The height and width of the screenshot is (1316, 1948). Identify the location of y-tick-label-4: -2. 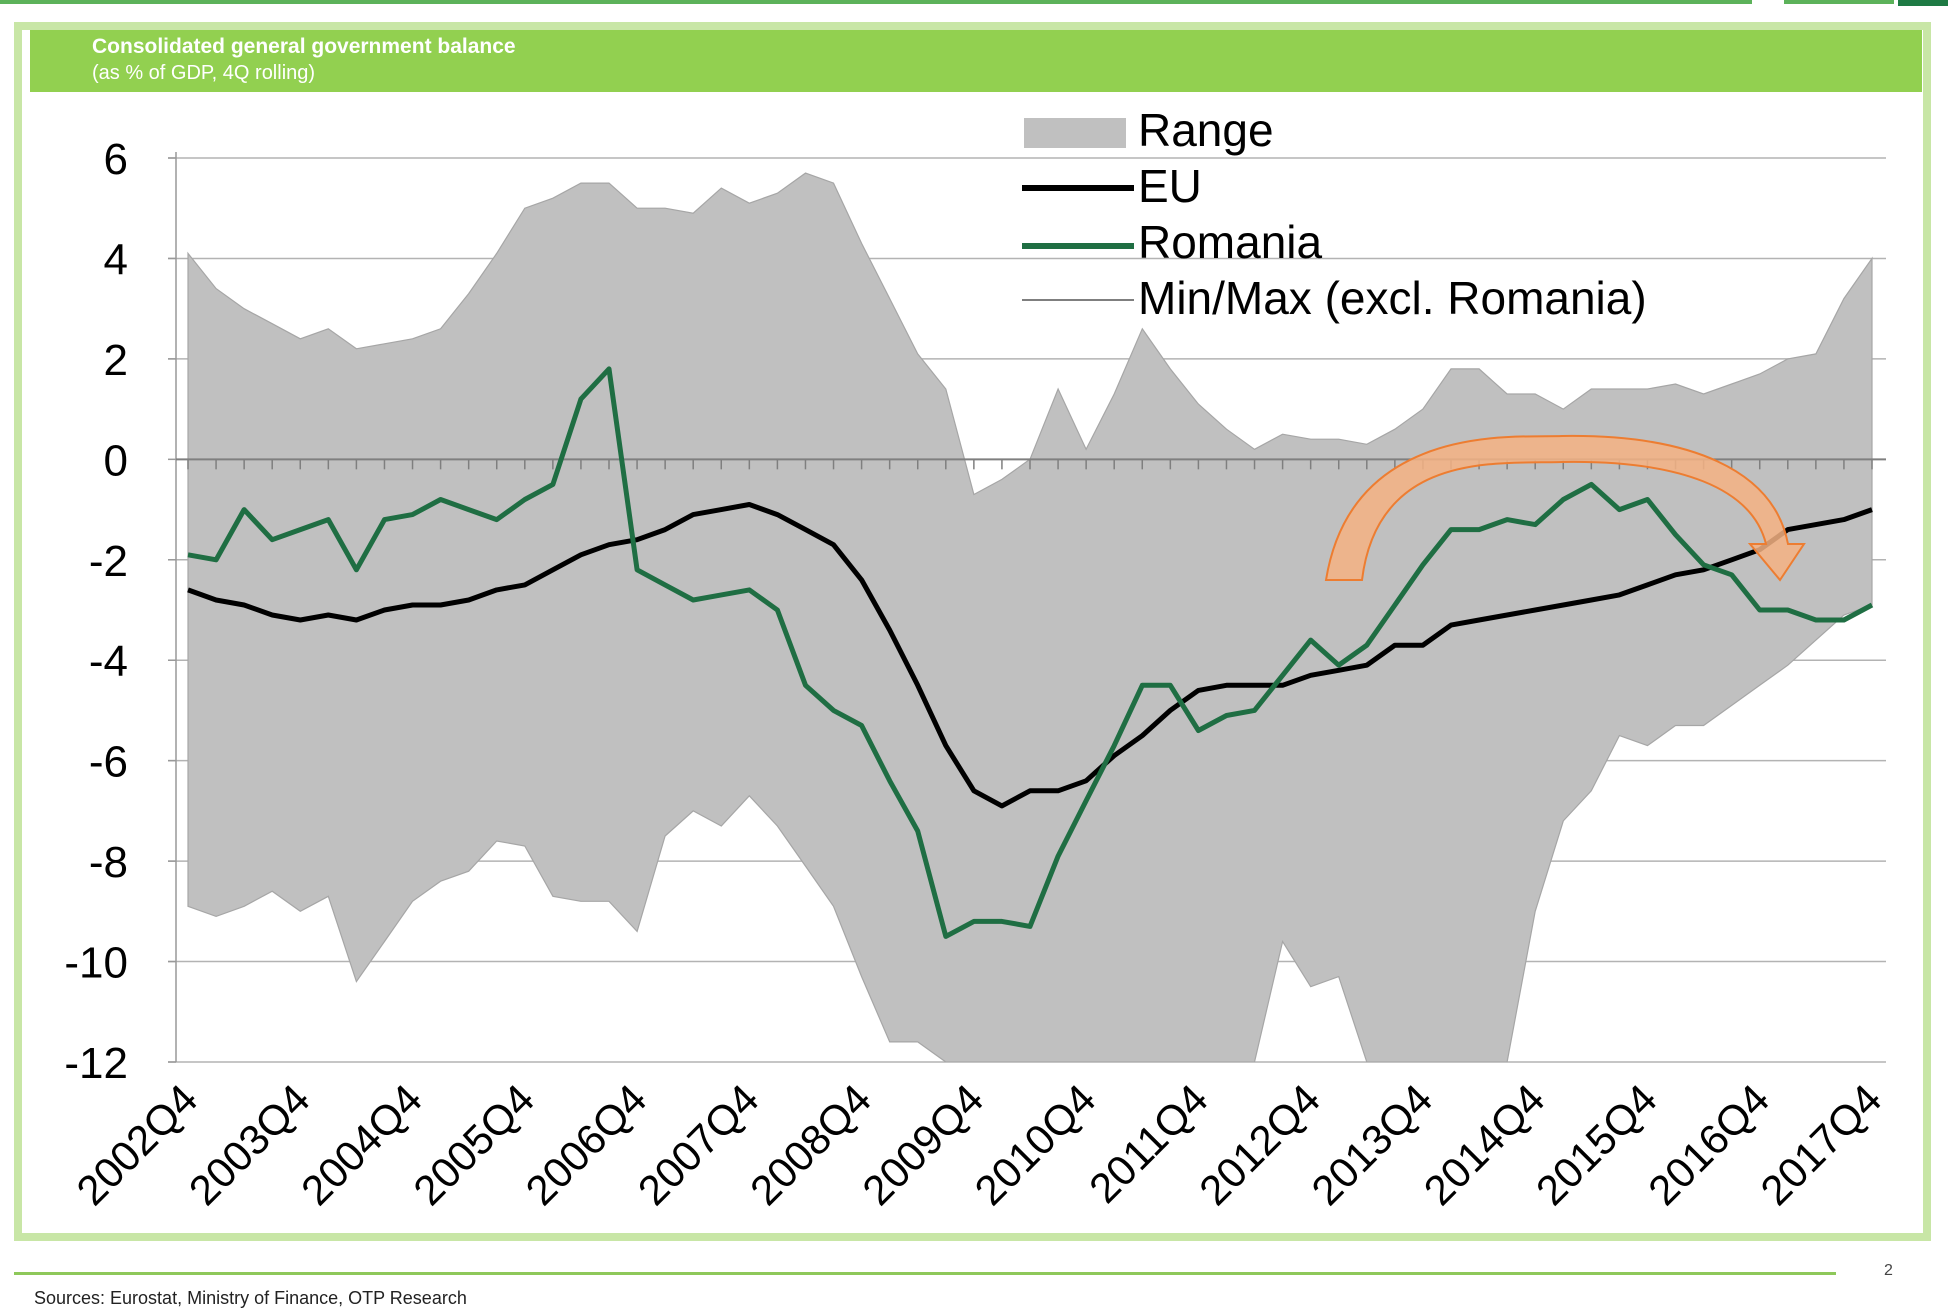
(108, 561).